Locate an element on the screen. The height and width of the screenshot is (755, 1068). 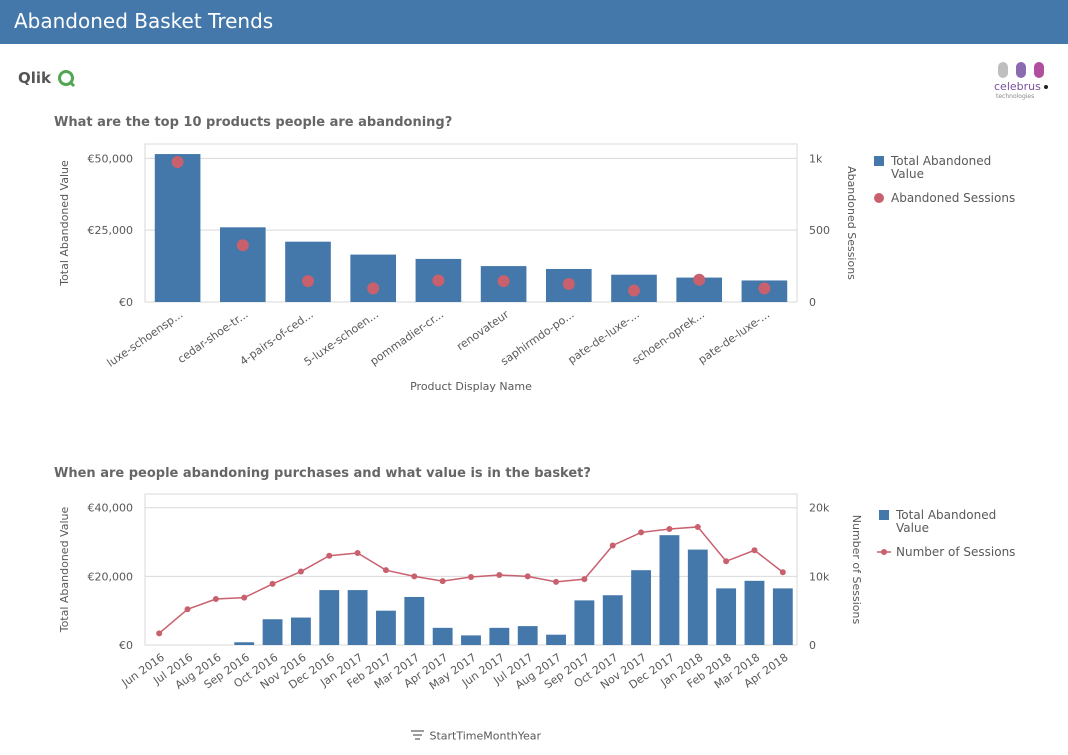
legend-label: Number of Sessions is located at coordinates (955, 552).